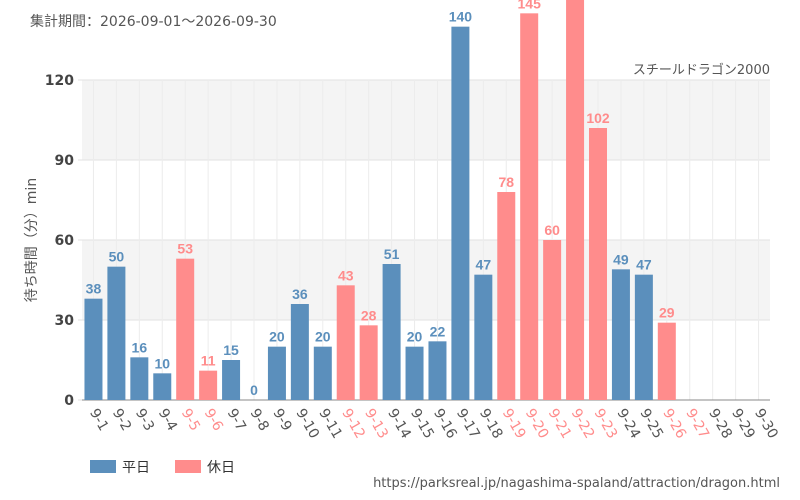  I want to click on x-tick-label: 9-9, so click(281, 420).